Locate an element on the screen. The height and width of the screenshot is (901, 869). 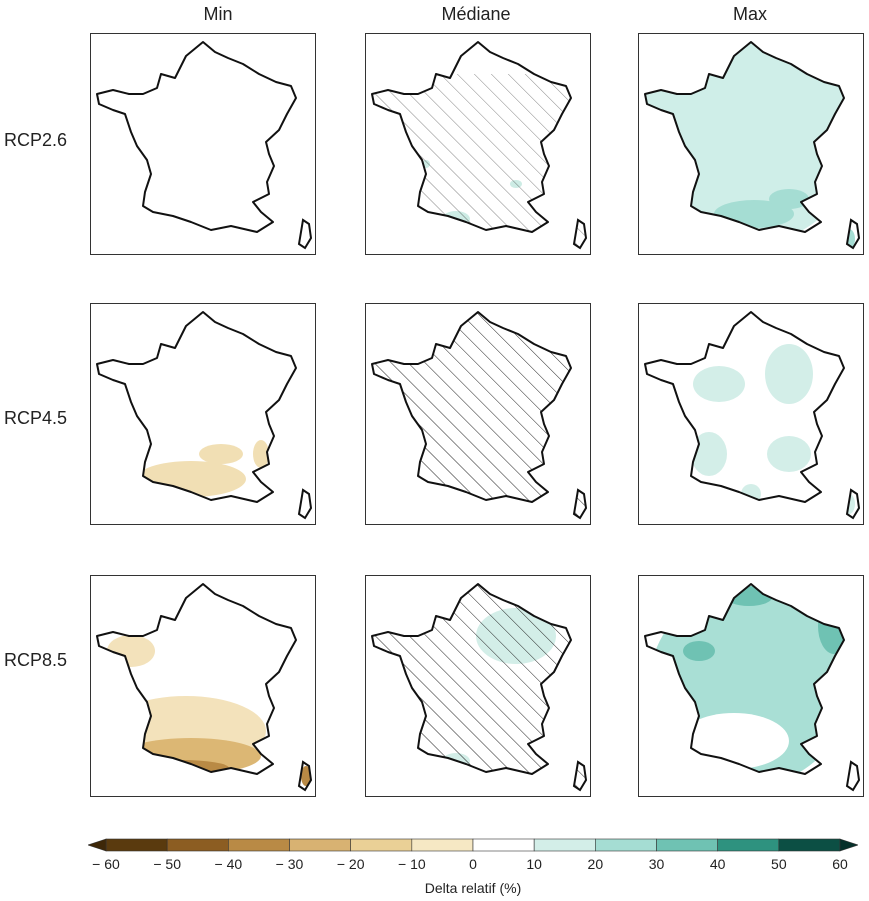
row-label-rcp45: RCP4.5 is located at coordinates (36, 418).